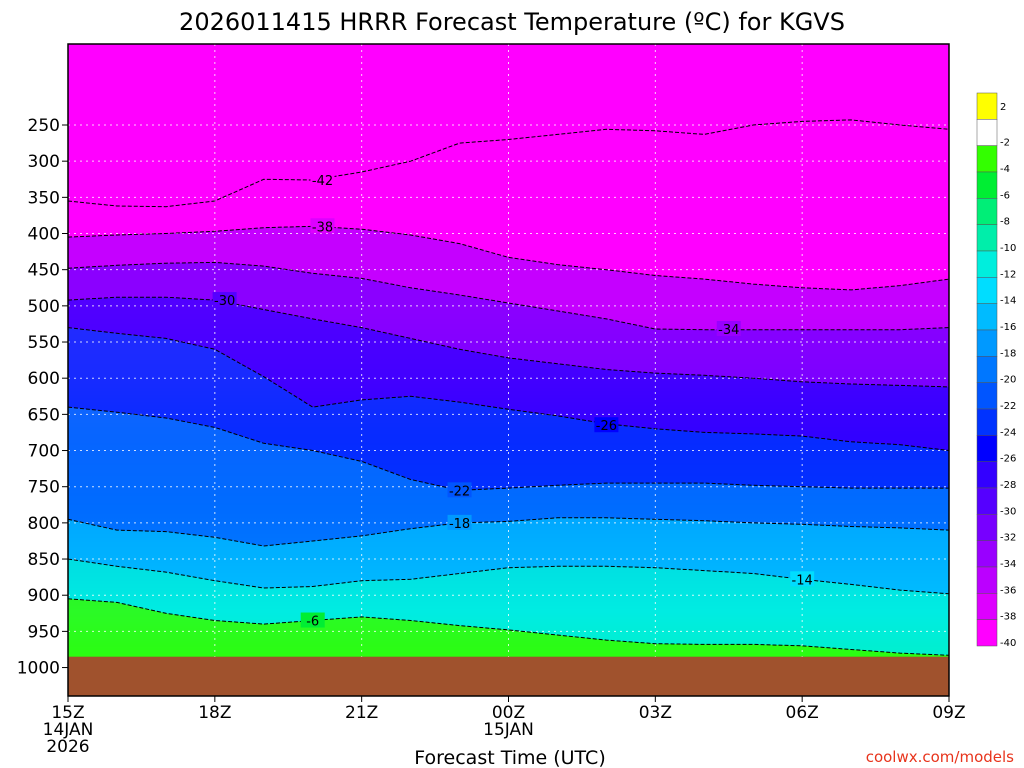 The image size is (1024, 768). What do you see at coordinates (44, 560) in the screenshot?
I see `y-tick-label: 850` at bounding box center [44, 560].